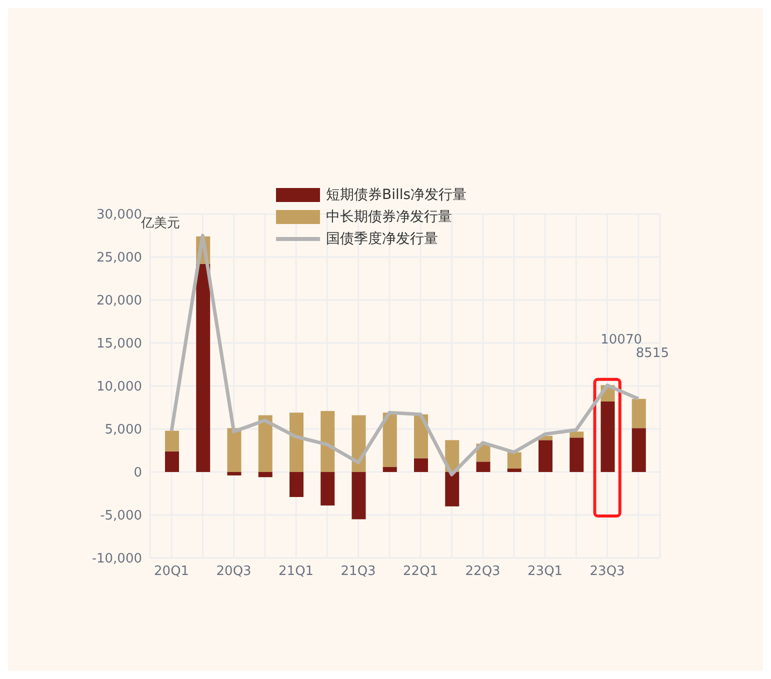  What do you see at coordinates (123, 430) in the screenshot?
I see `y-tick-label: 5,000` at bounding box center [123, 430].